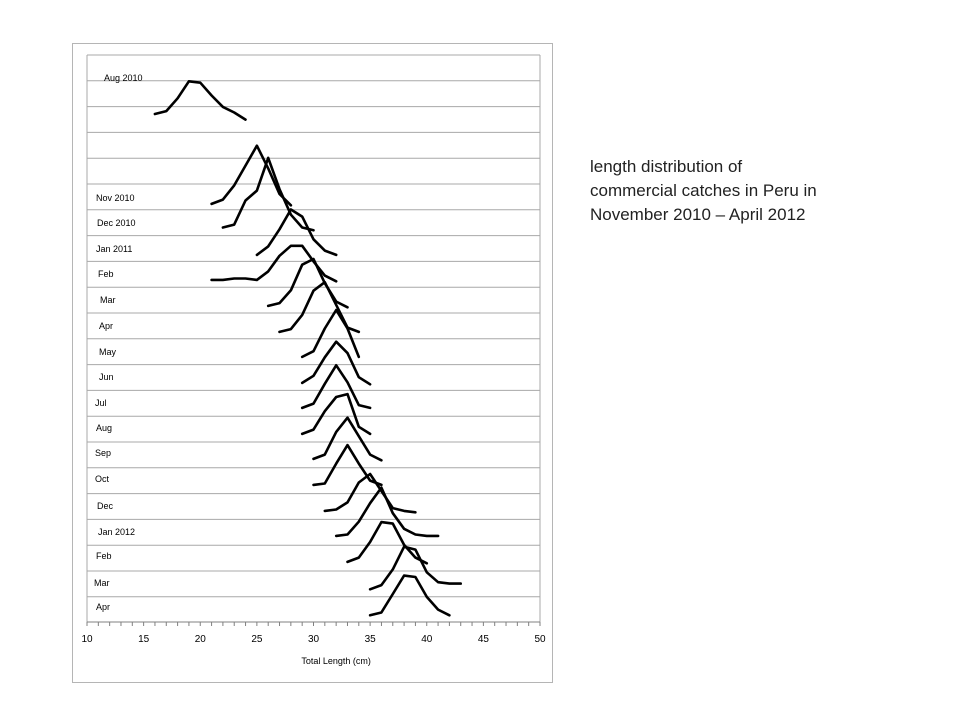 This screenshot has width=960, height=720. I want to click on x-tick-label: 50, so click(540, 639).